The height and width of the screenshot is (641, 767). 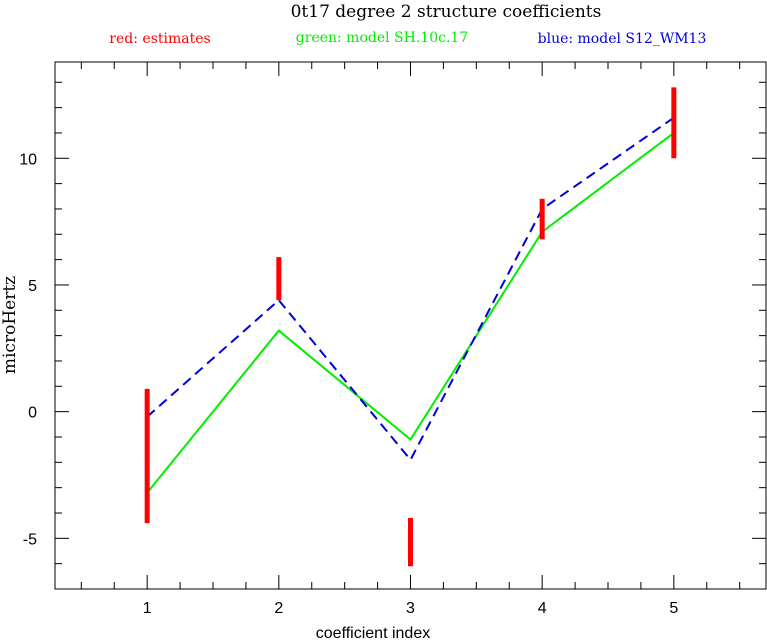 I want to click on chart-title: 0t17 degree 2 structure coefficients, so click(x=446, y=12).